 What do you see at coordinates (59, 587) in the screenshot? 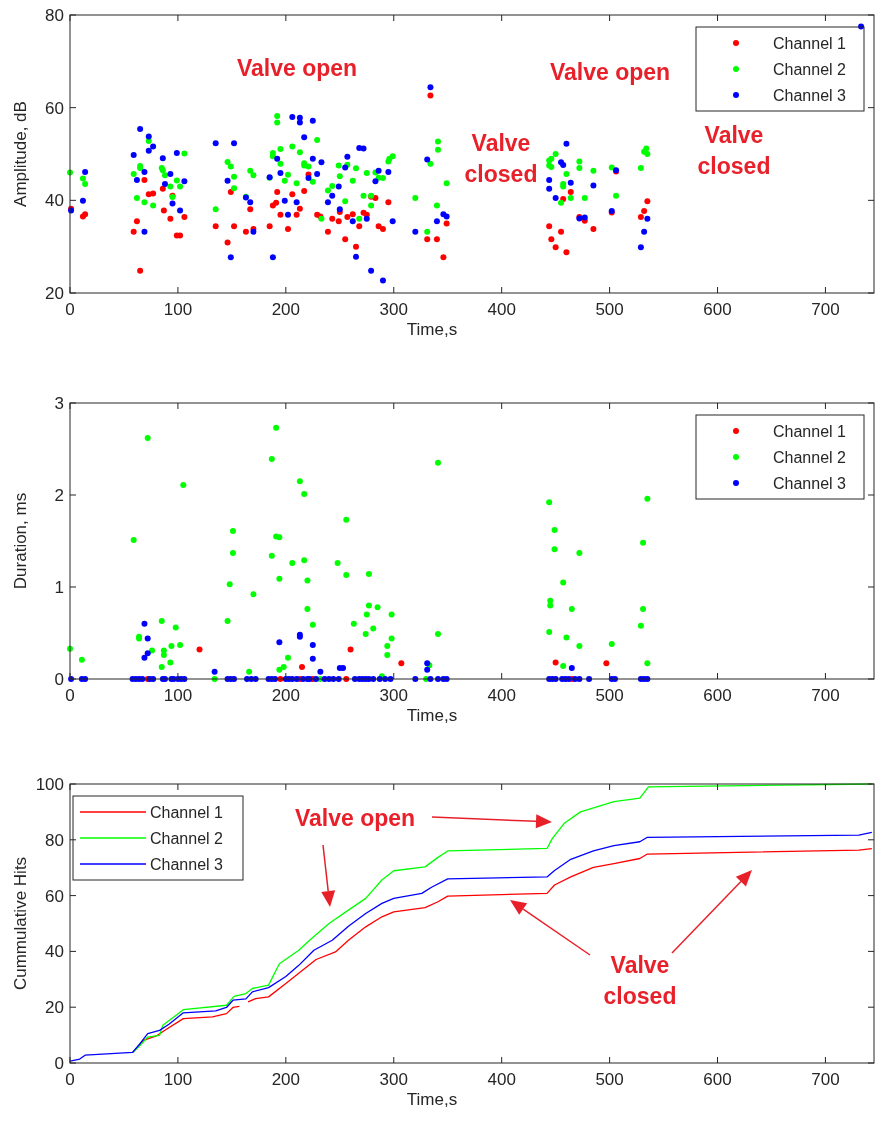
I see `y-tick-label: 1` at bounding box center [59, 587].